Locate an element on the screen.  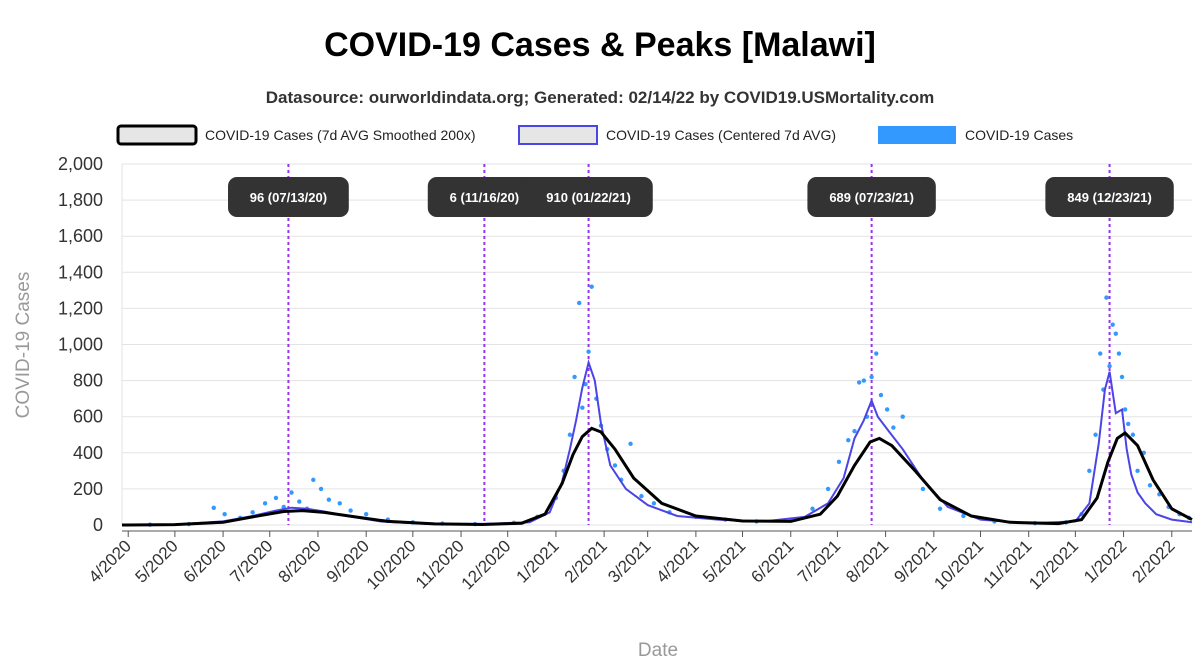
legend-label-cases: COVID-19 Cases is located at coordinates (1019, 135).